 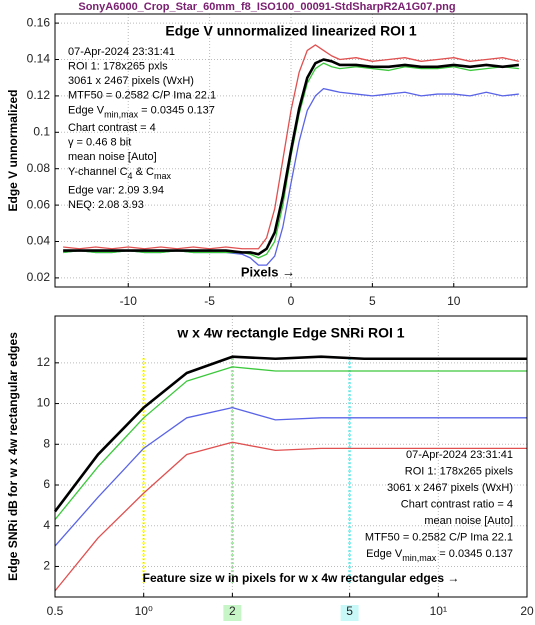 I want to click on y-tick-label: 0.08, so click(x=39, y=168).